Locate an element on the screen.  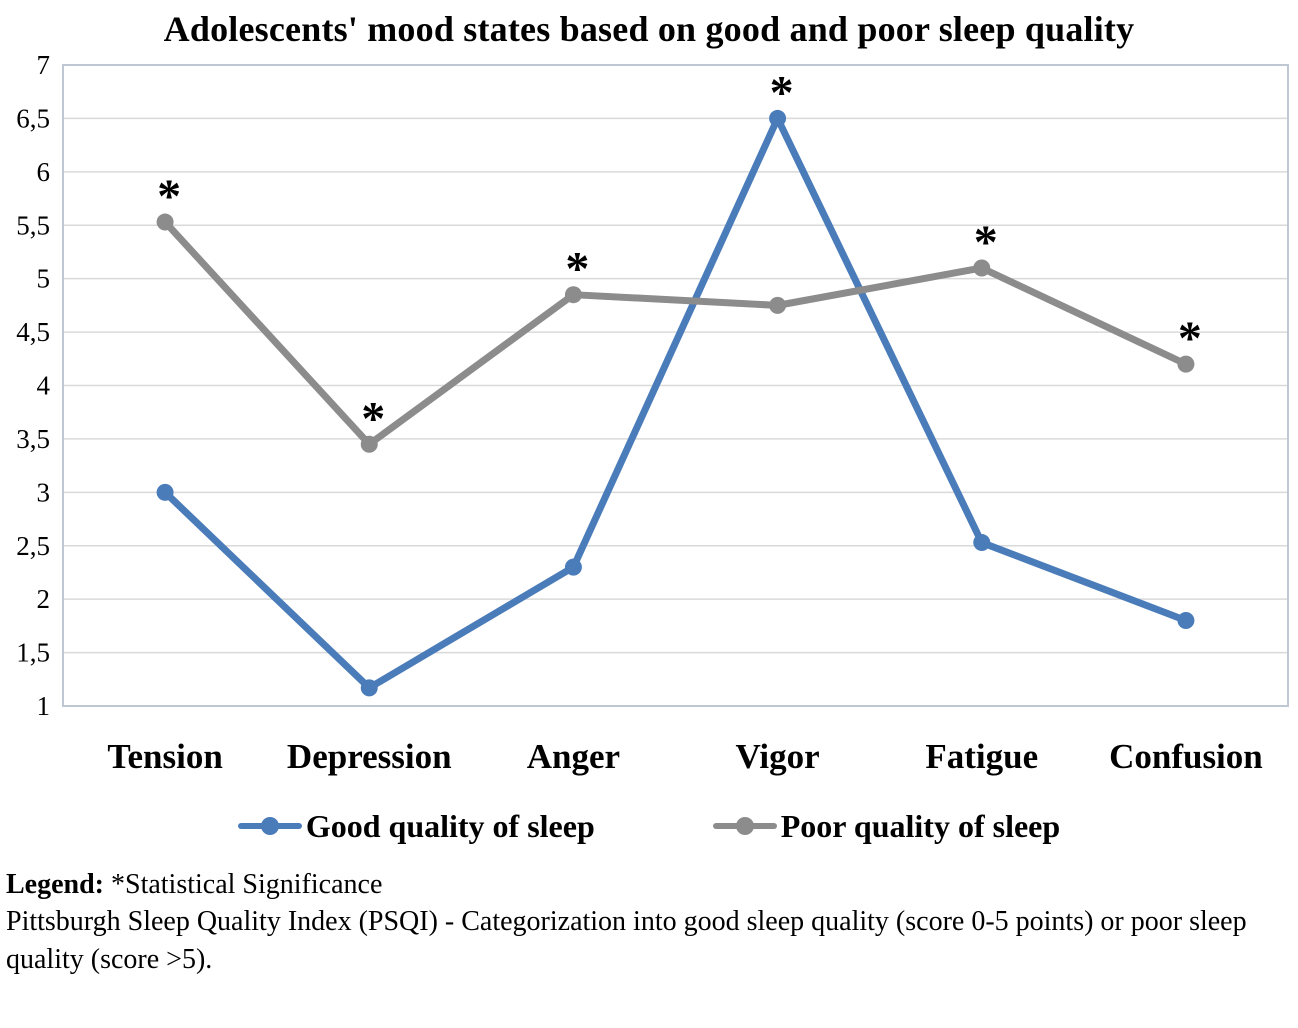
y-axis-tick-label: 3 is located at coordinates (44, 492).